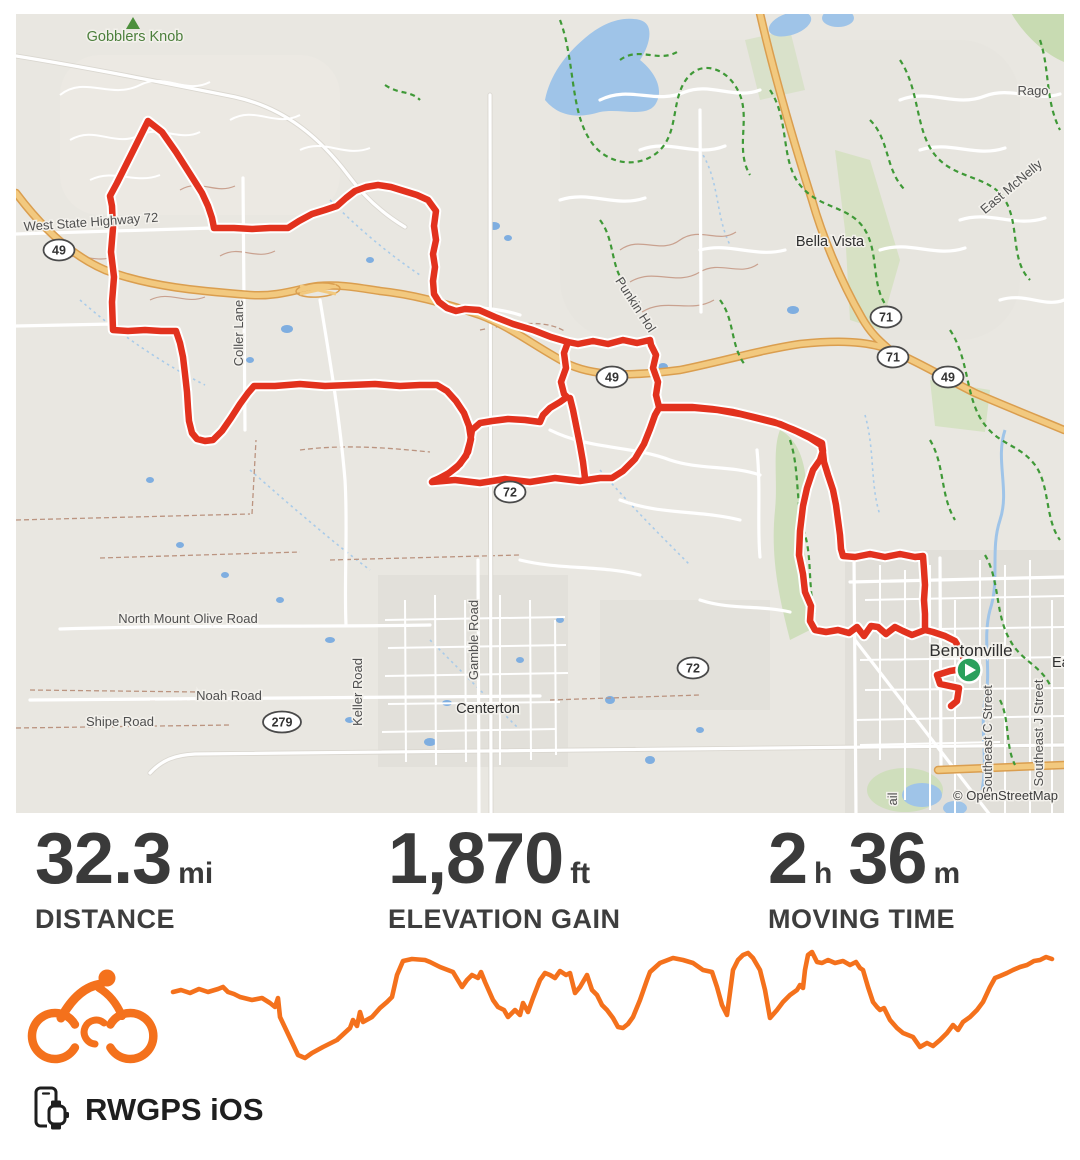  Describe the element at coordinates (187, 618) in the screenshot. I see `svg-text: North Mount Olive Road` at that location.